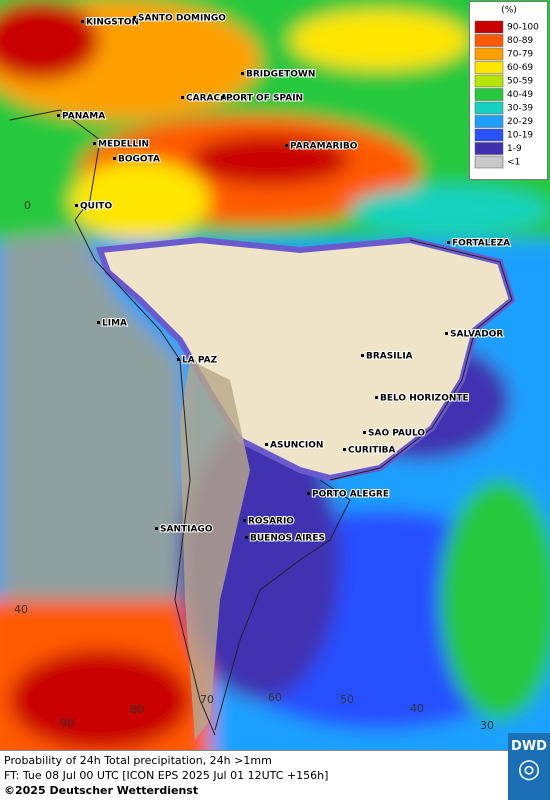 The height and width of the screenshot is (800, 550). I want to click on grid-label: 0, so click(27, 205).